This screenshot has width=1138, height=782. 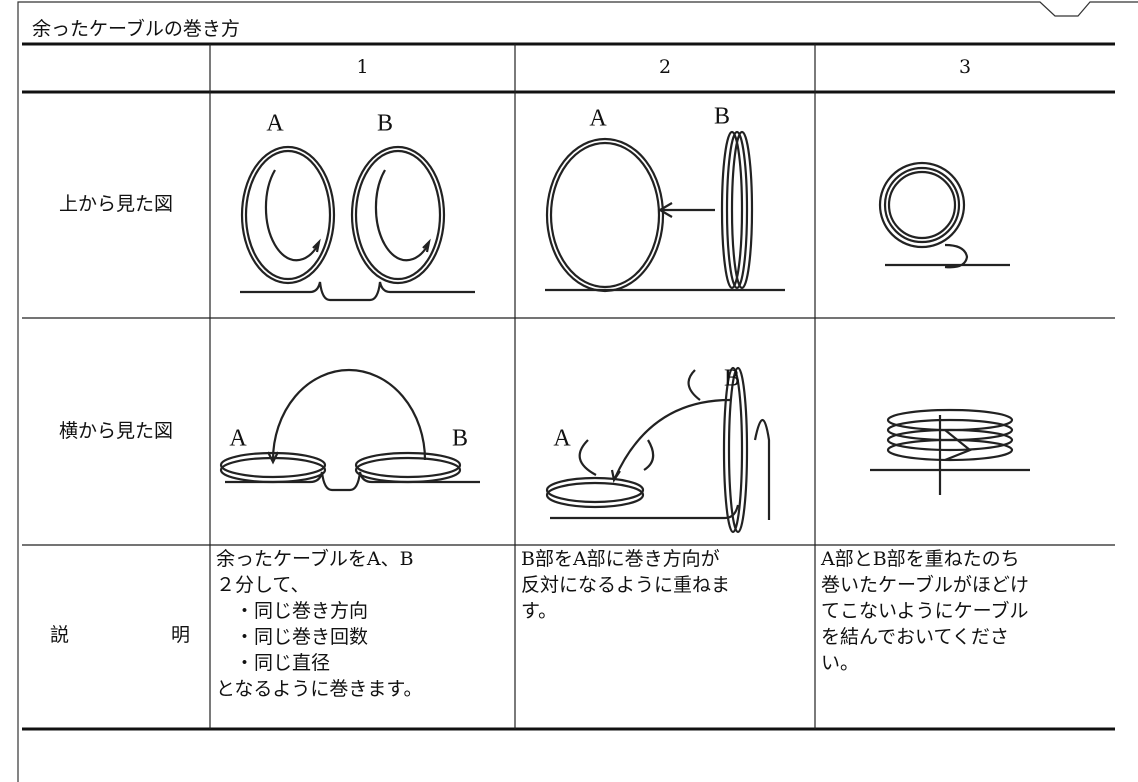 I want to click on description-line: 反対になるように重ねま, so click(x=625, y=585).